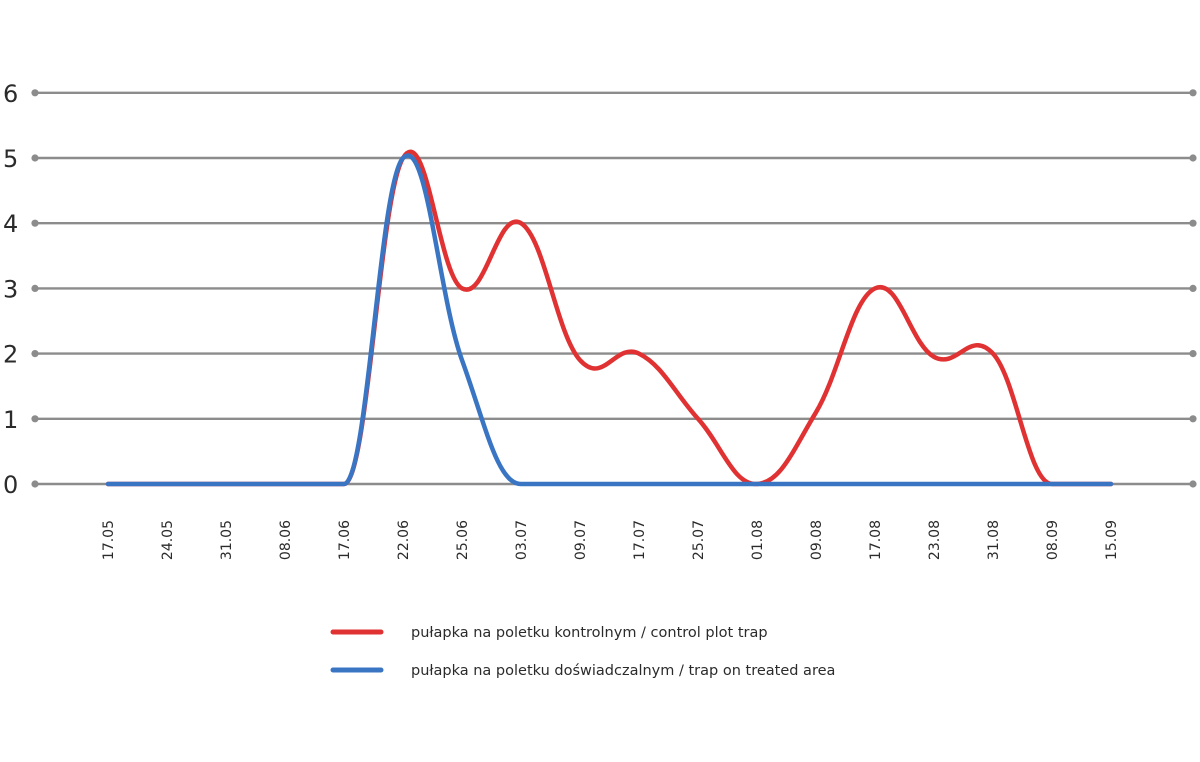  I want to click on x-tick-label: 31.08, so click(994, 540).